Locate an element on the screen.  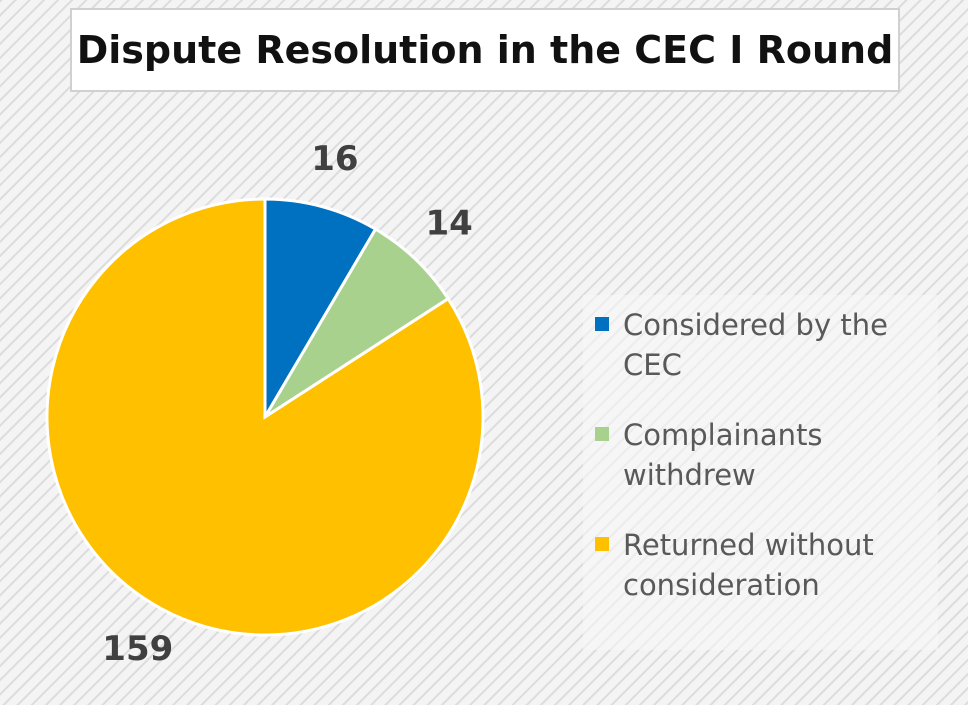
legend-item: Considered by the CEC is located at coordinates (762, 345).